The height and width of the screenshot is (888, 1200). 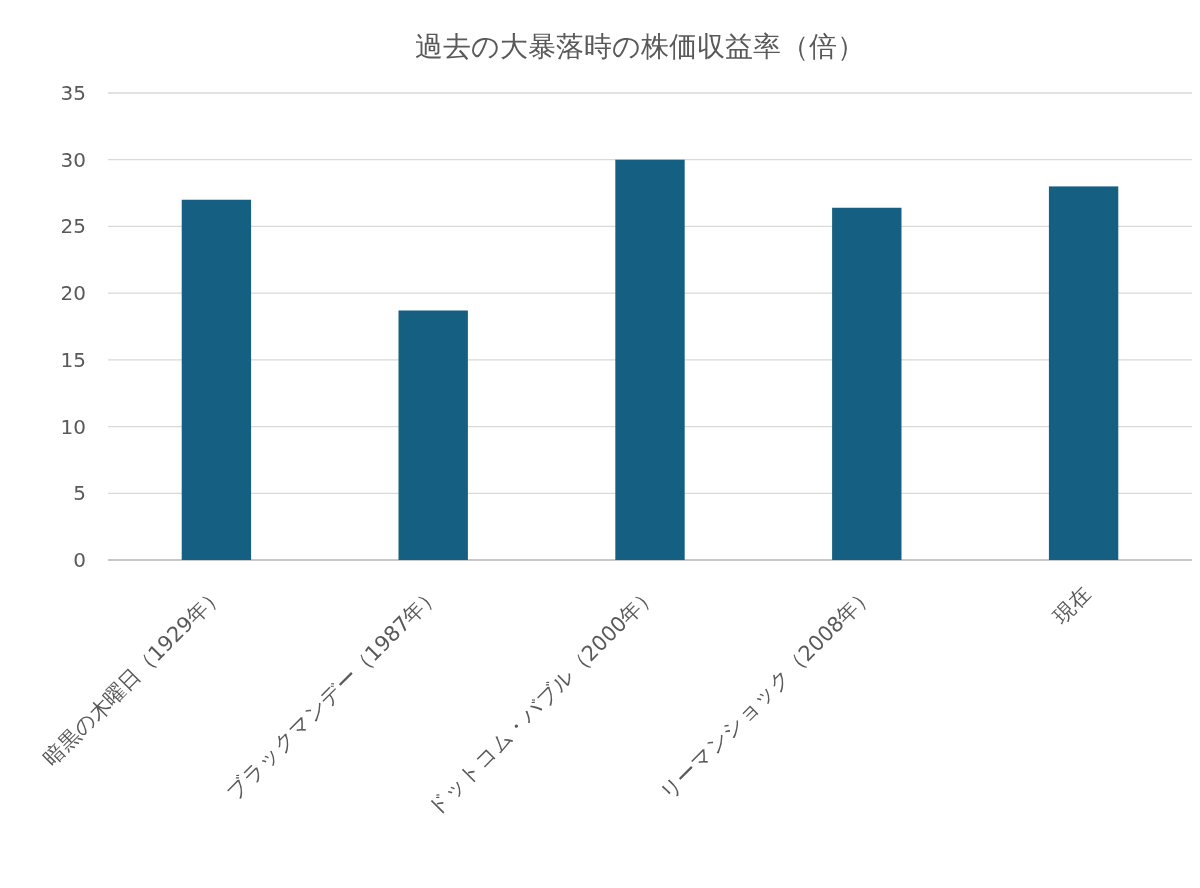 What do you see at coordinates (73, 93) in the screenshot?
I see `y-tick-label: 35` at bounding box center [73, 93].